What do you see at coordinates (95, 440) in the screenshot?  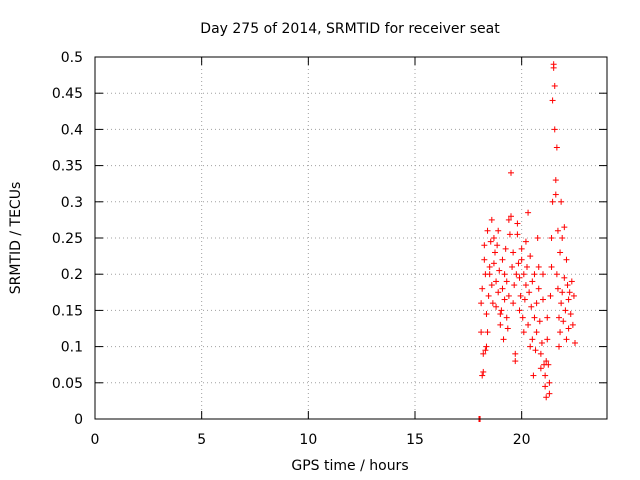 I see `x-tick-label: 0` at bounding box center [95, 440].